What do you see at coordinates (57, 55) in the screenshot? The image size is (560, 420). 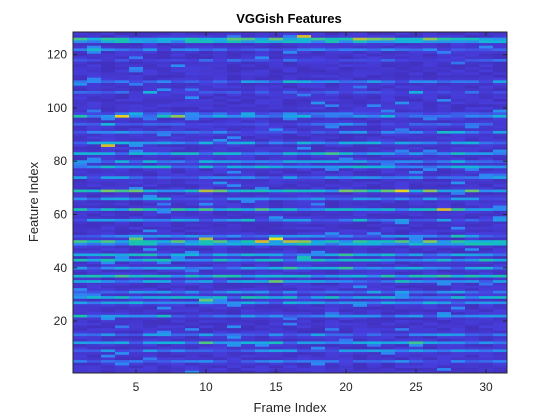 I see `y-tick-label: 120` at bounding box center [57, 55].